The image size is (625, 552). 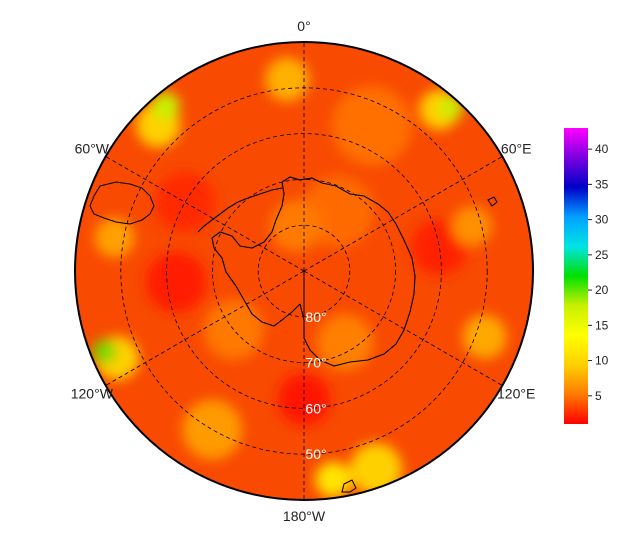 What do you see at coordinates (122, 203) in the screenshot?
I see `south-america-tip` at bounding box center [122, 203].